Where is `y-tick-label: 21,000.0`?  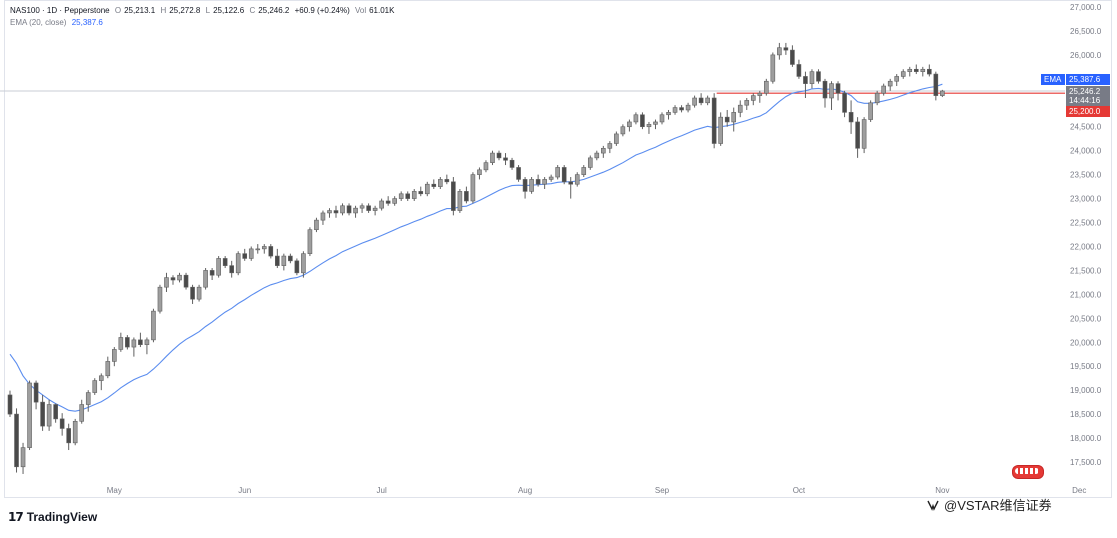
y-tick-label: 21,000.0 is located at coordinates (1086, 294).